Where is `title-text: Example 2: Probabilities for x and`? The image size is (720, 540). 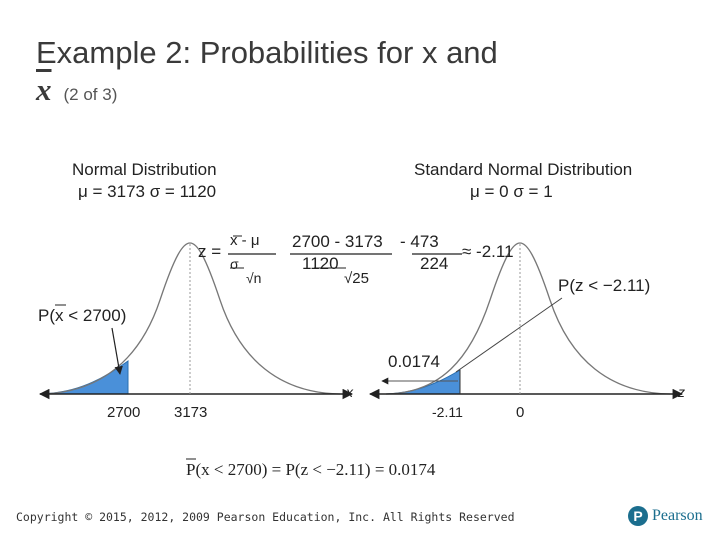 title-text: Example 2: Probabilities for x and is located at coordinates (267, 52).